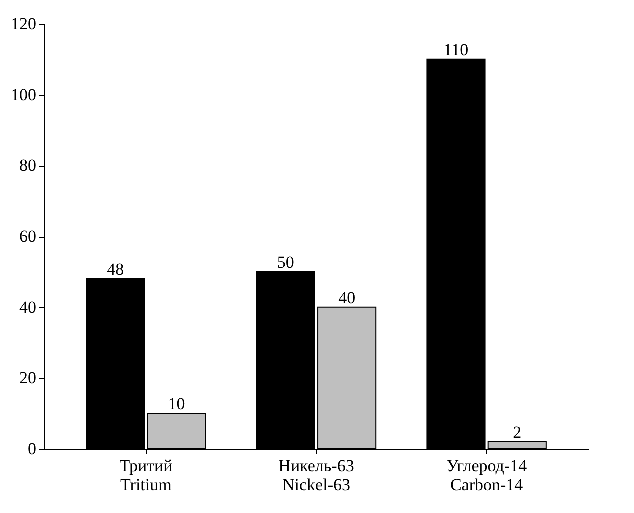 The height and width of the screenshot is (513, 634). Describe the element at coordinates (285, 262) in the screenshot. I see `data-label: 50` at that location.